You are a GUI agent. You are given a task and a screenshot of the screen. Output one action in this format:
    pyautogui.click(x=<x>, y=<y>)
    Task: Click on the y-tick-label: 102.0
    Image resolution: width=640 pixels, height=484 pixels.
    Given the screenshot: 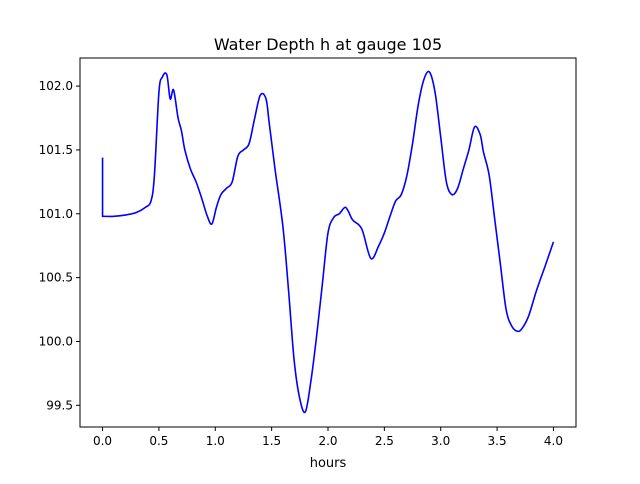 What is the action you would take?
    pyautogui.click(x=56, y=86)
    